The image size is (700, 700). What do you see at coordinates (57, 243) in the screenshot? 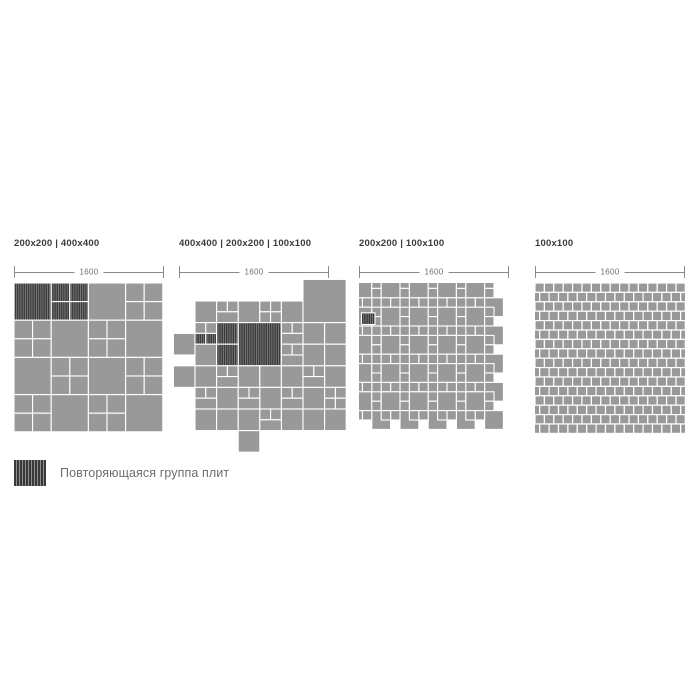
I see `panel-1-title: 200x200 | 400x400` at bounding box center [57, 243].